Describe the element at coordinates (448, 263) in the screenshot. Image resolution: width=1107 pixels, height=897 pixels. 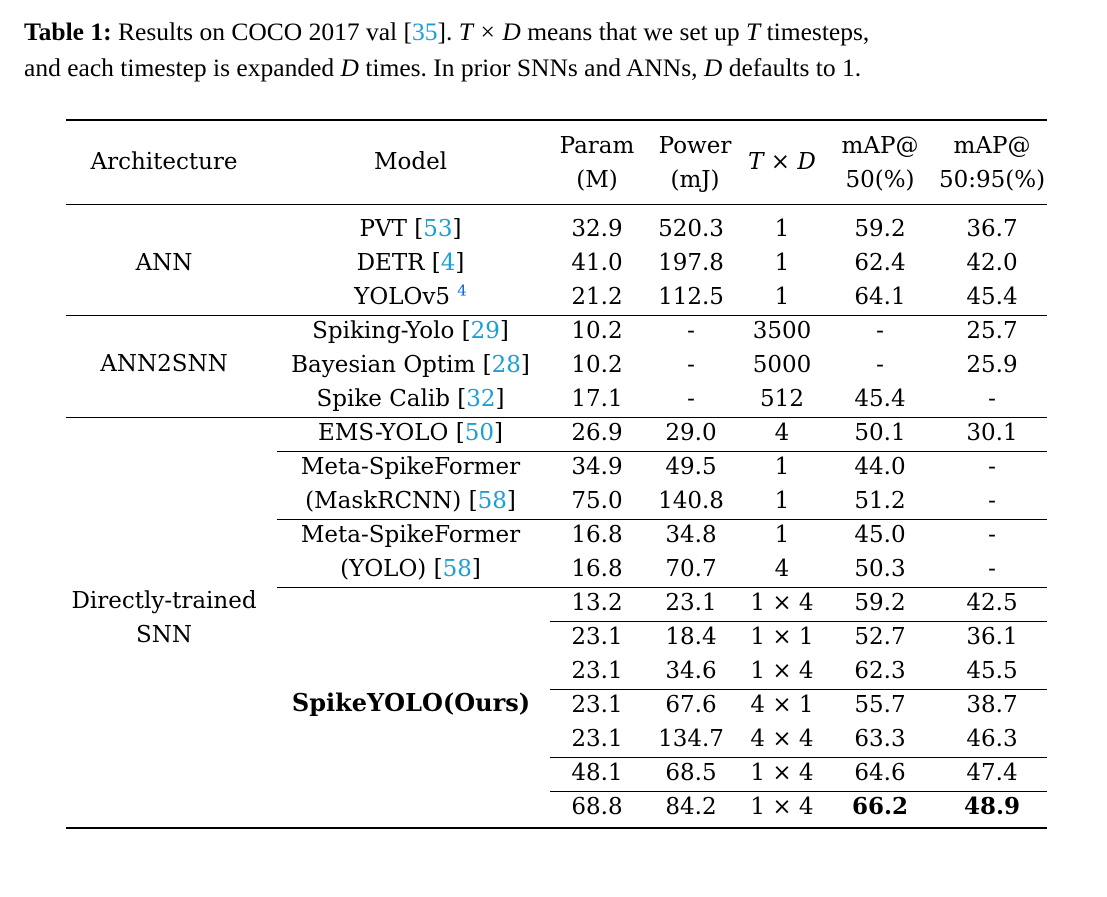
I see `citation-link: 4` at that location.